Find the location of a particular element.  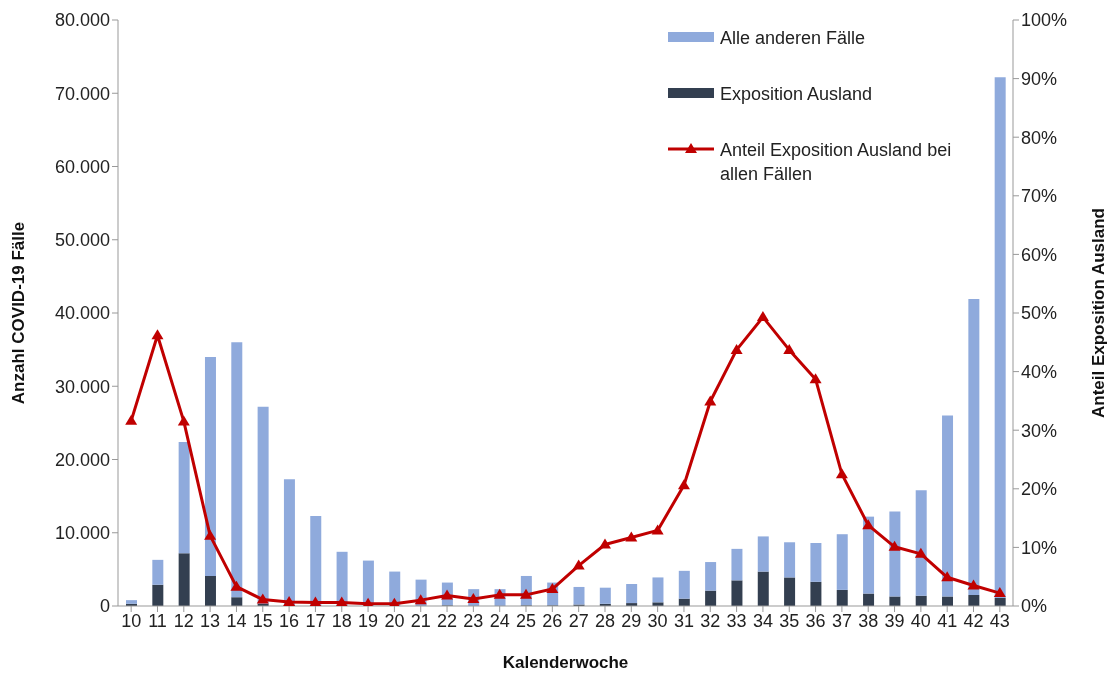

x-tick-label: 34 is located at coordinates (762, 620).